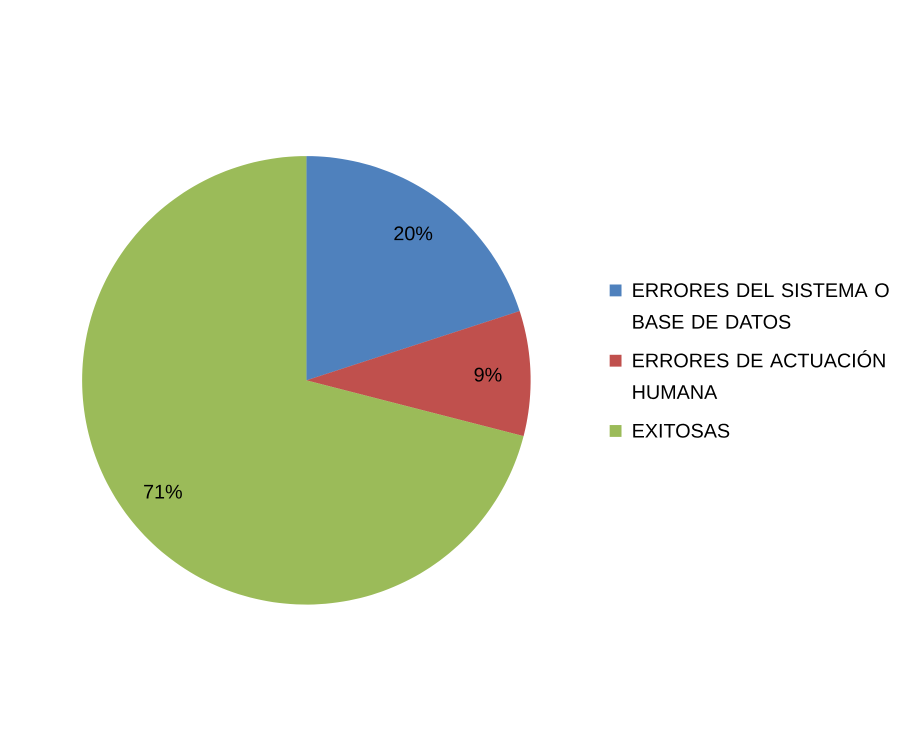 The image size is (909, 750). I want to click on data-label: 9%, so click(488, 375).